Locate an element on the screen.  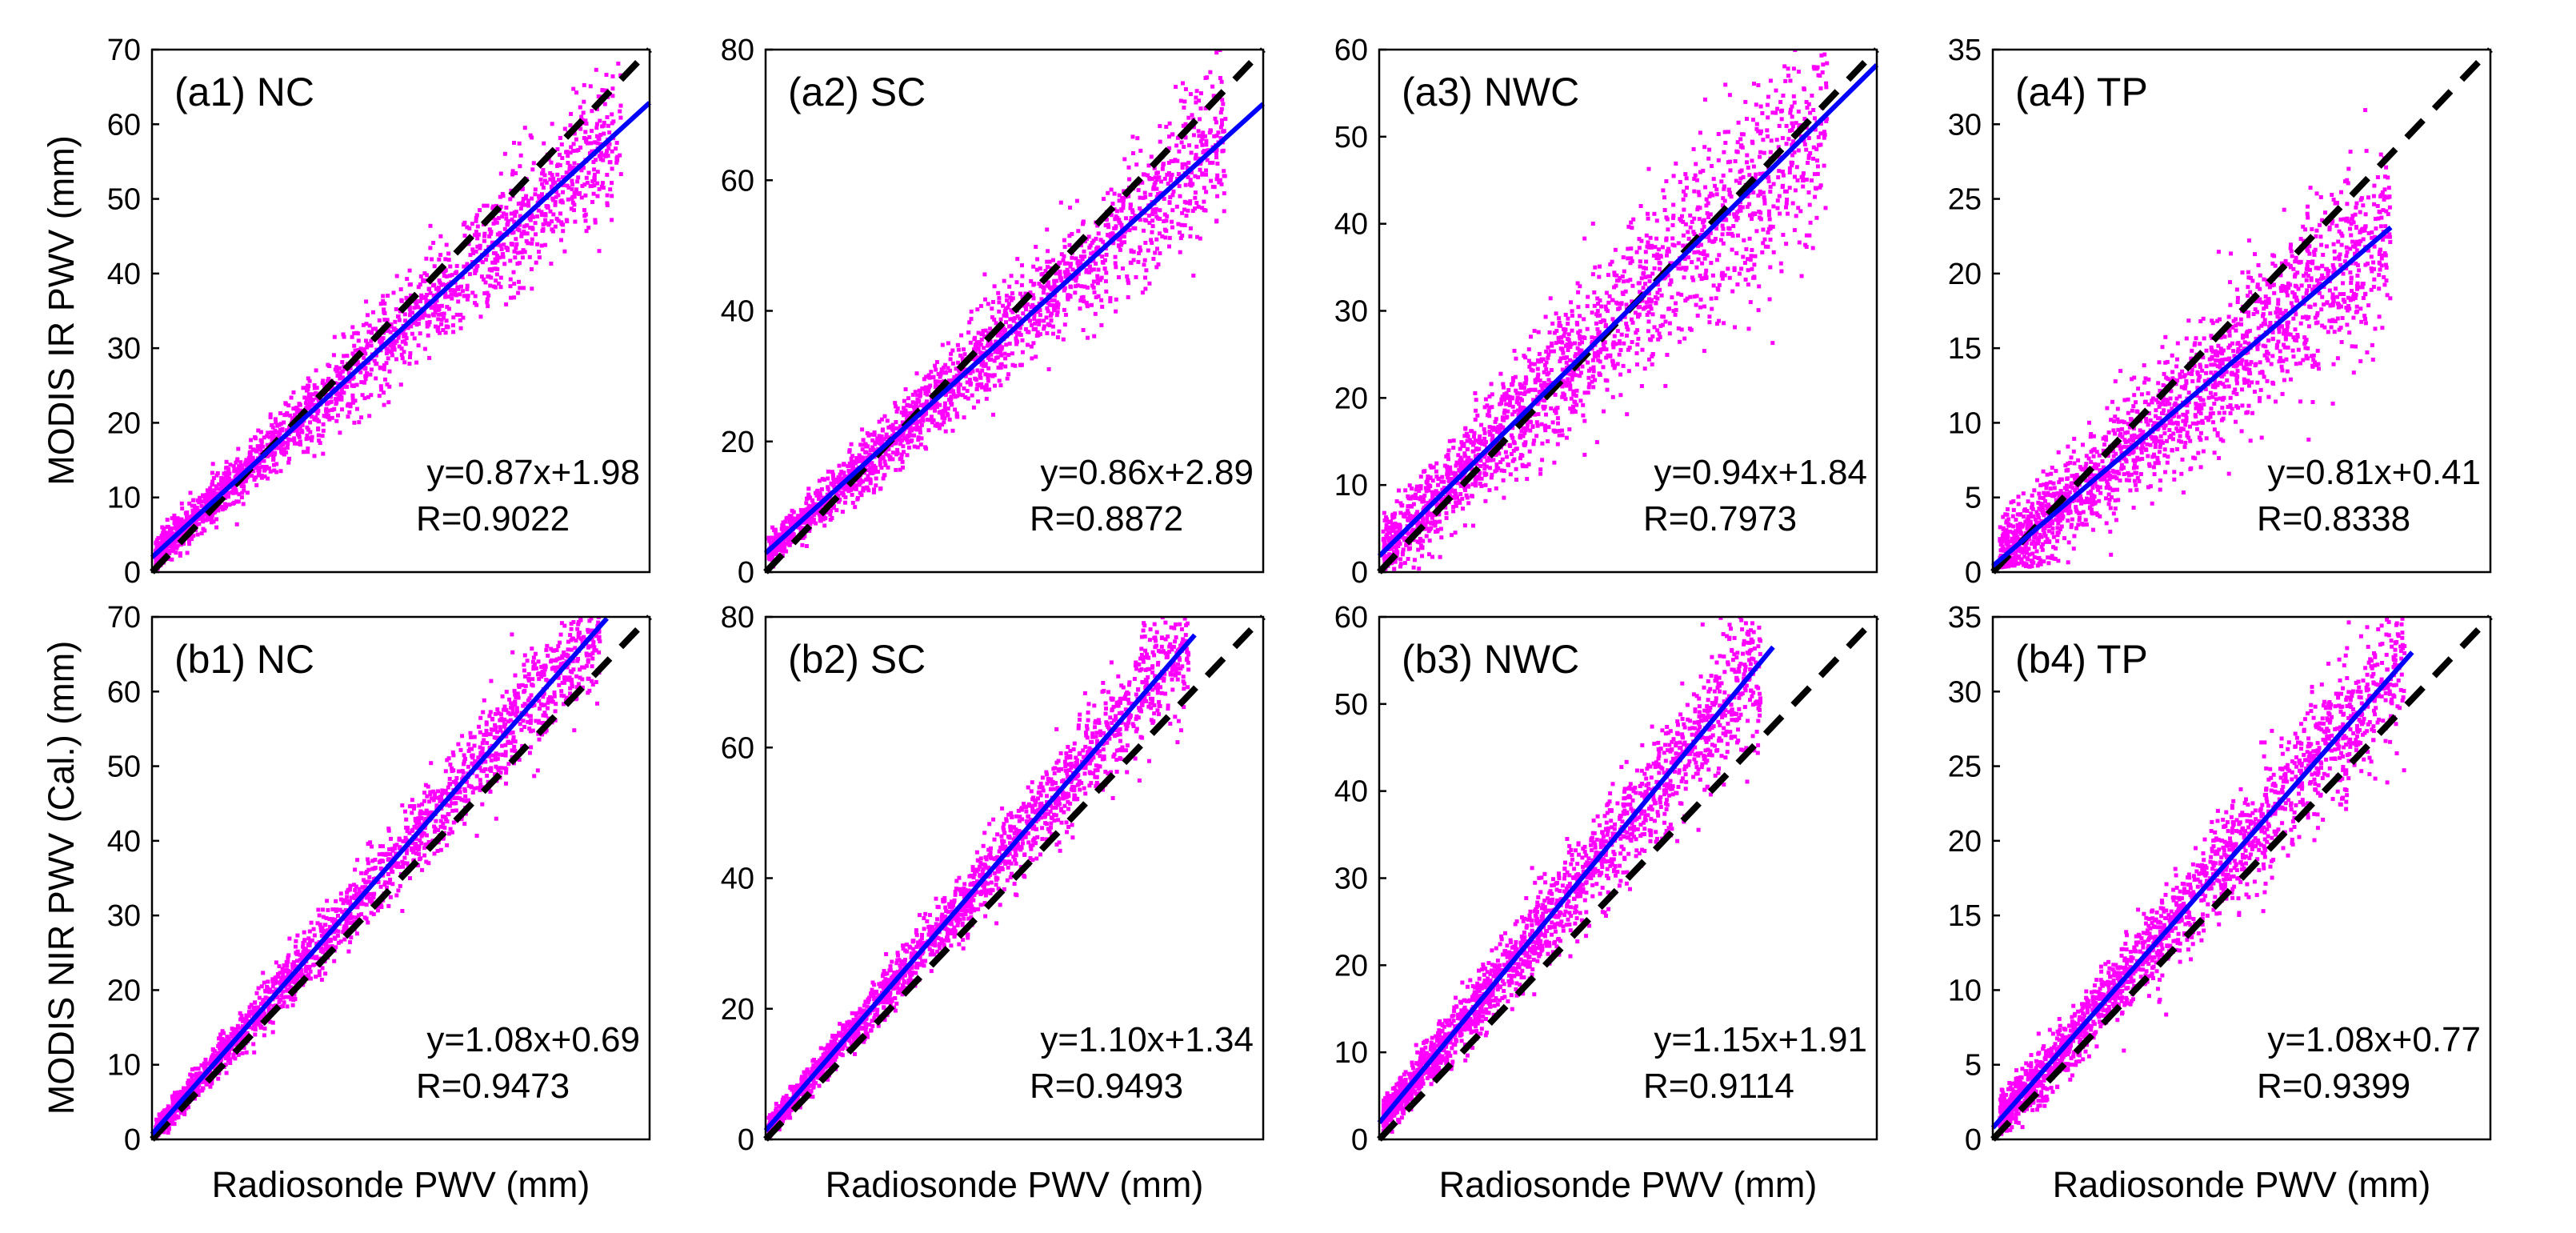
y-tick-label: 40 is located at coordinates (737, 312).